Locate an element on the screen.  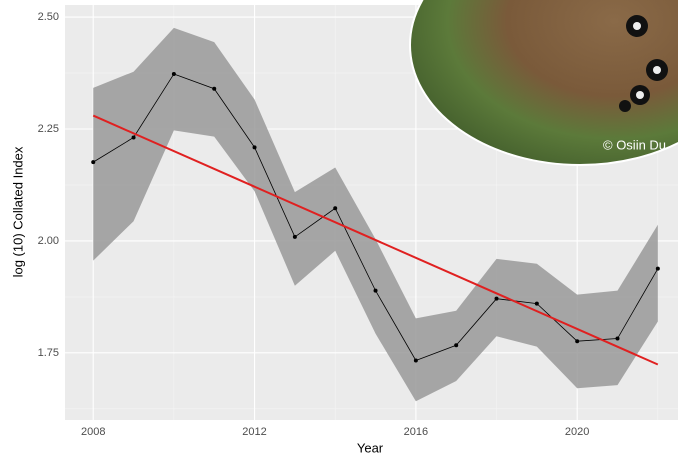
x-tick-label: 2008 is located at coordinates (93, 432).